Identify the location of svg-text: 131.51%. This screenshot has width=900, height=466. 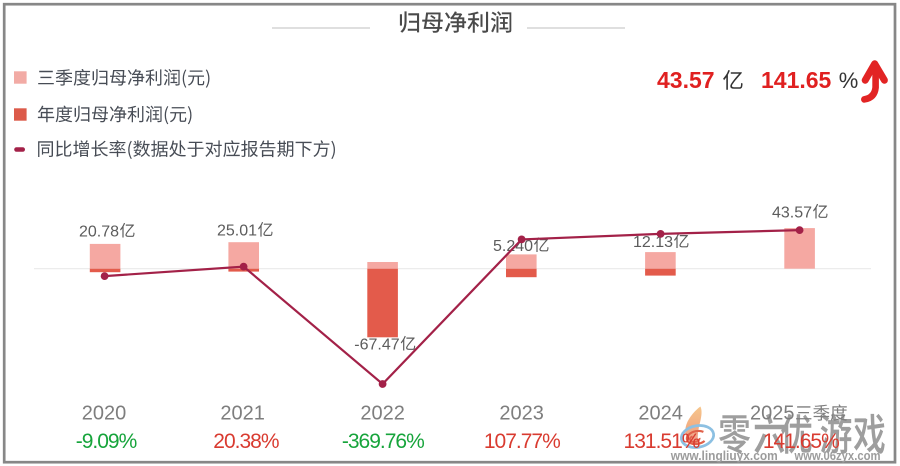
(662, 441).